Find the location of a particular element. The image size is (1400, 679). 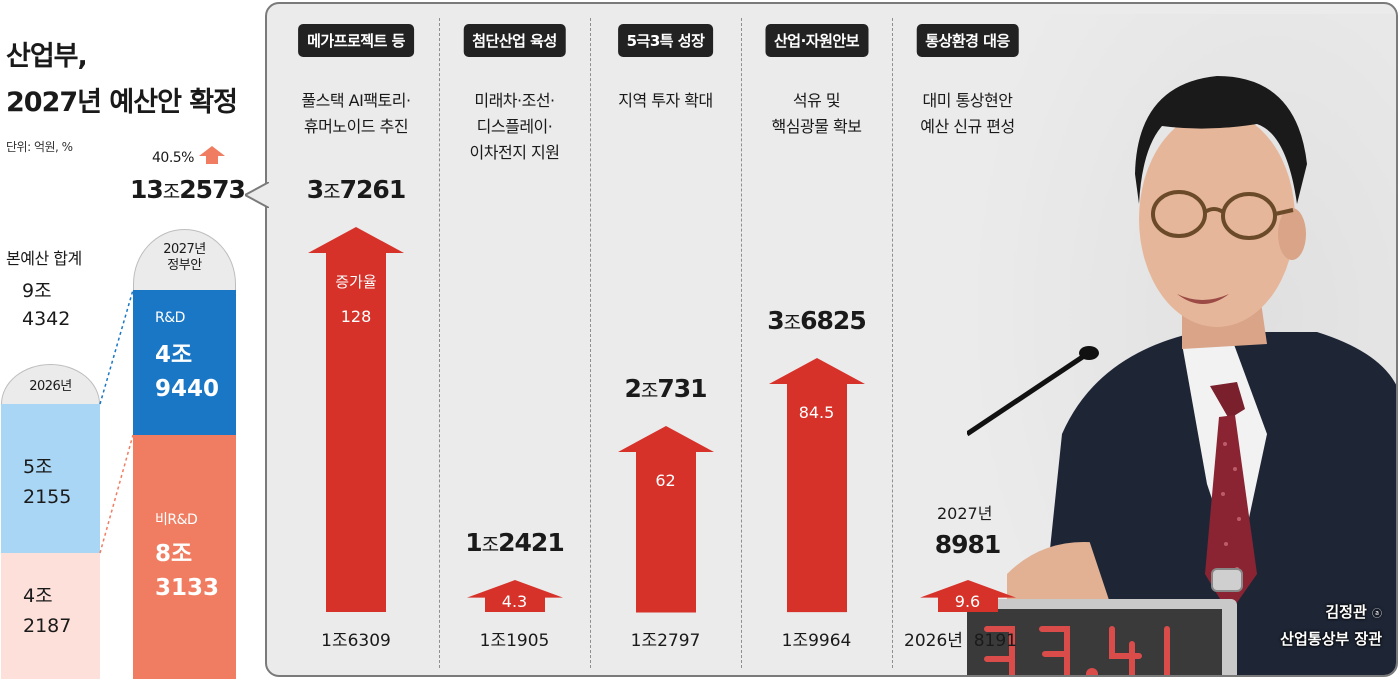

value-2026: 1조6309 is located at coordinates (356, 641).